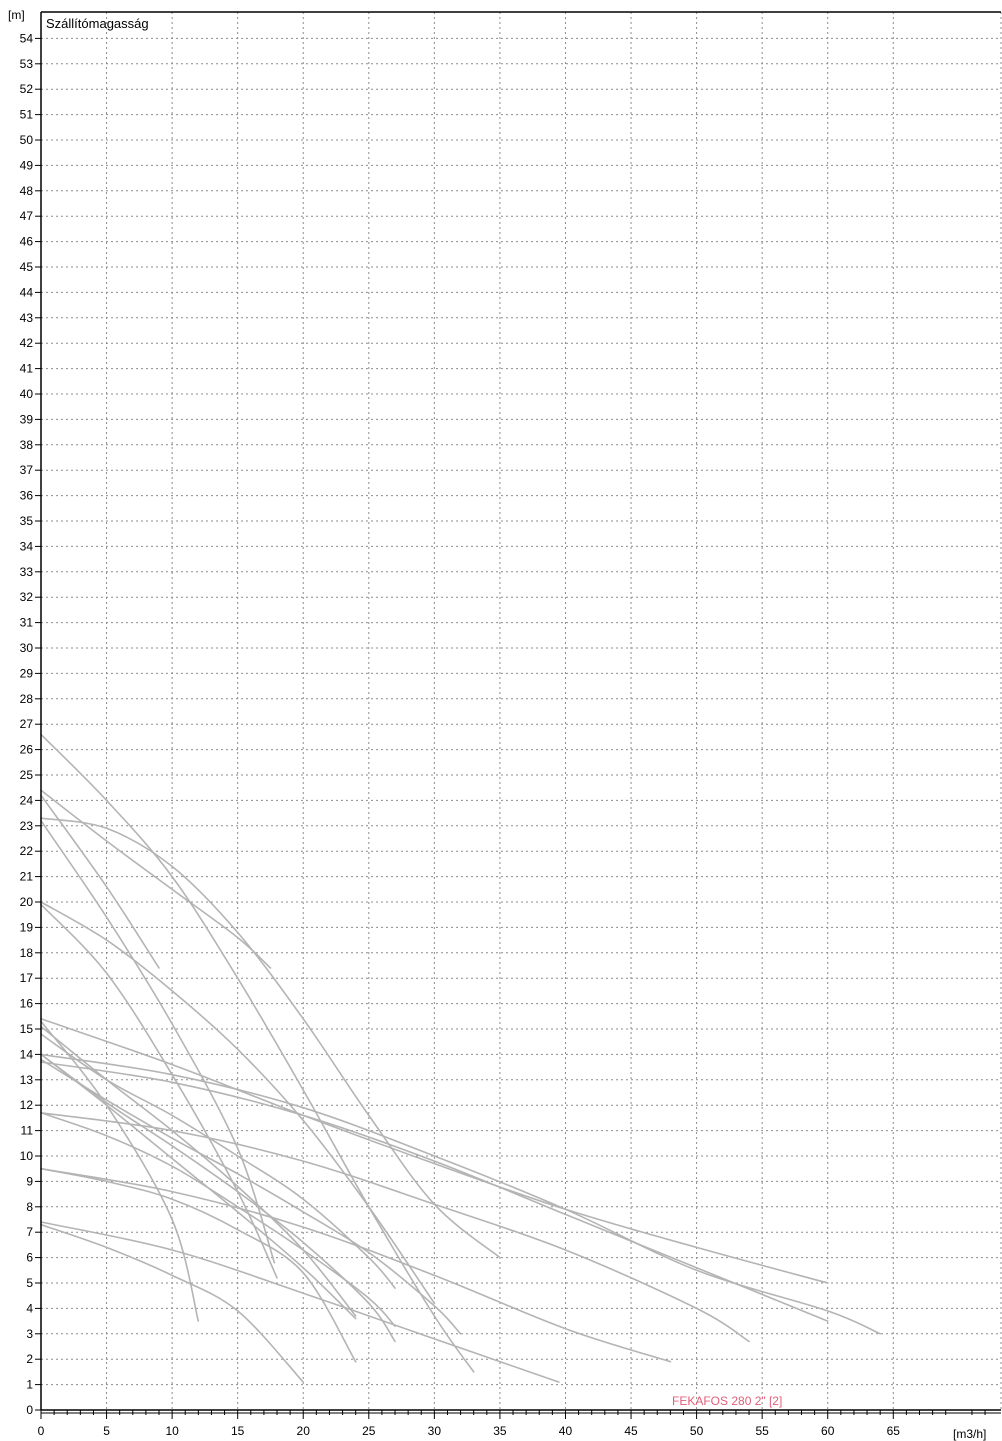  Describe the element at coordinates (27, 775) in the screenshot. I see `y-tick-label: 25` at that location.